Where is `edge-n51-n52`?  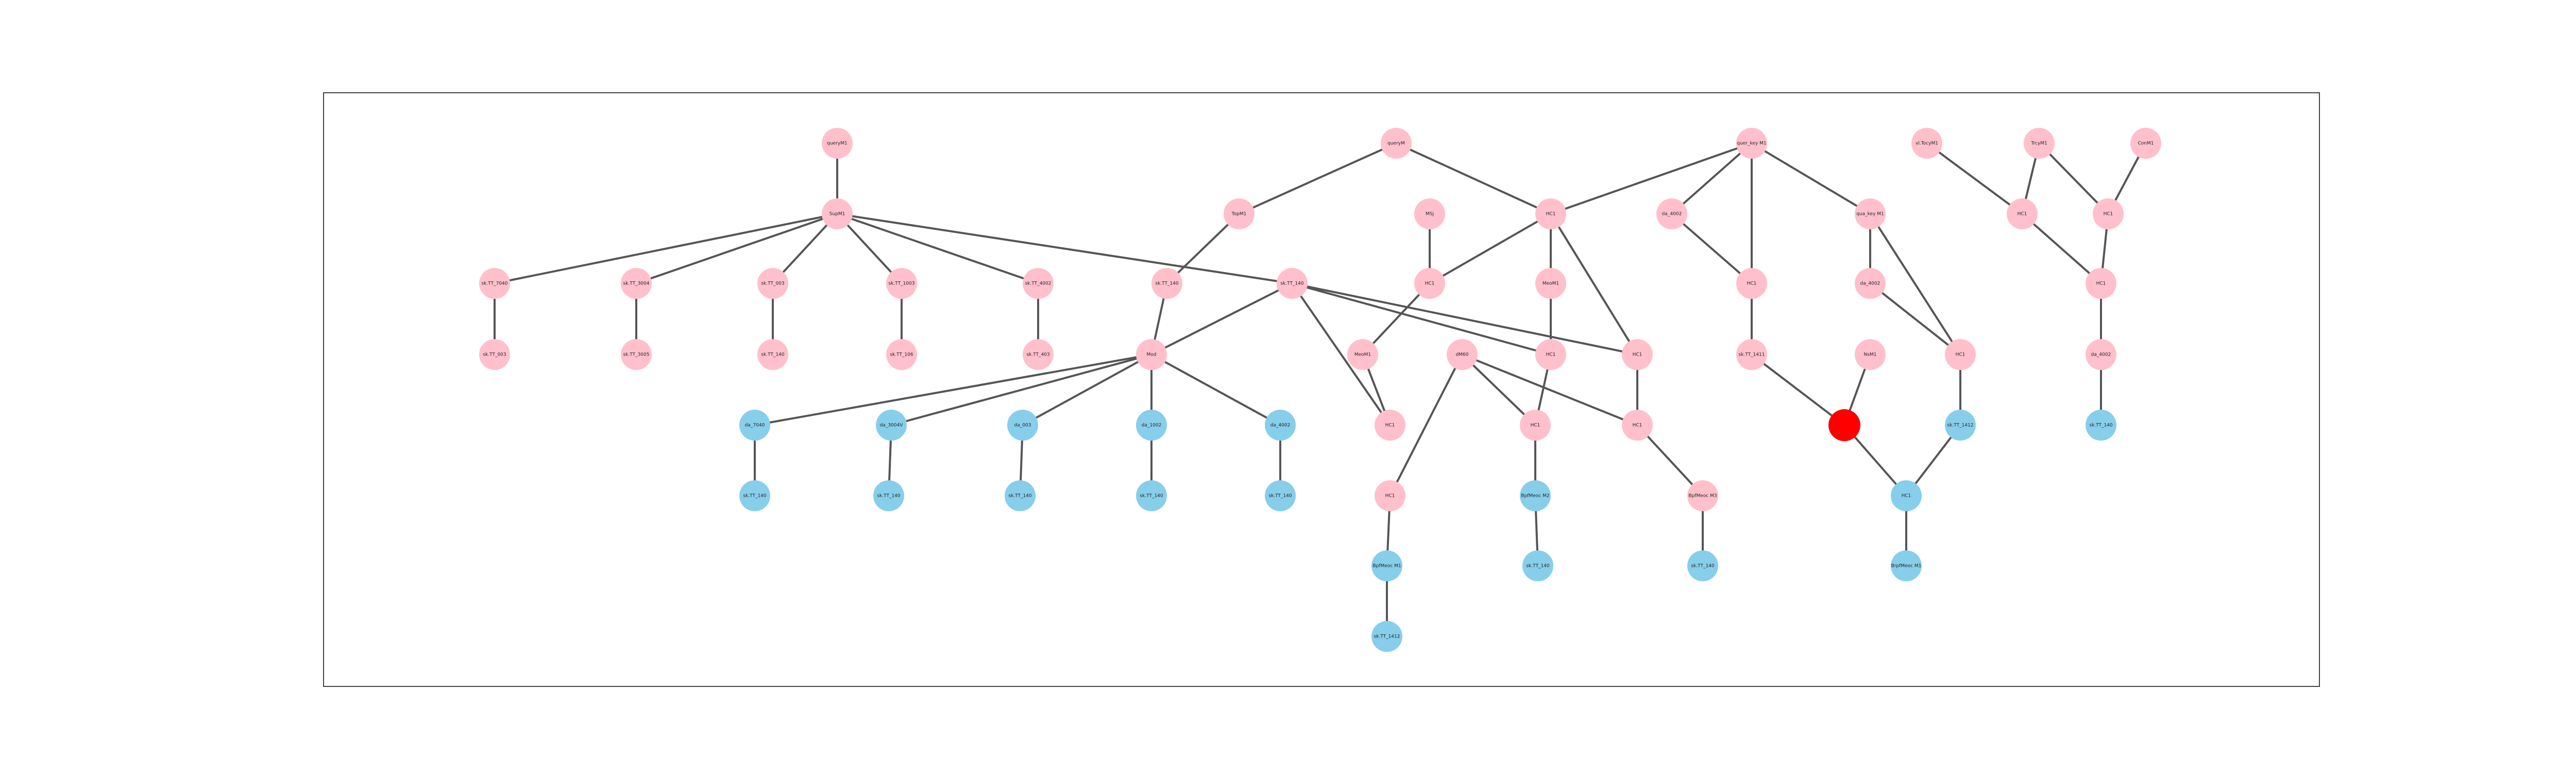 edge-n51-n52 is located at coordinates (1915, 319).